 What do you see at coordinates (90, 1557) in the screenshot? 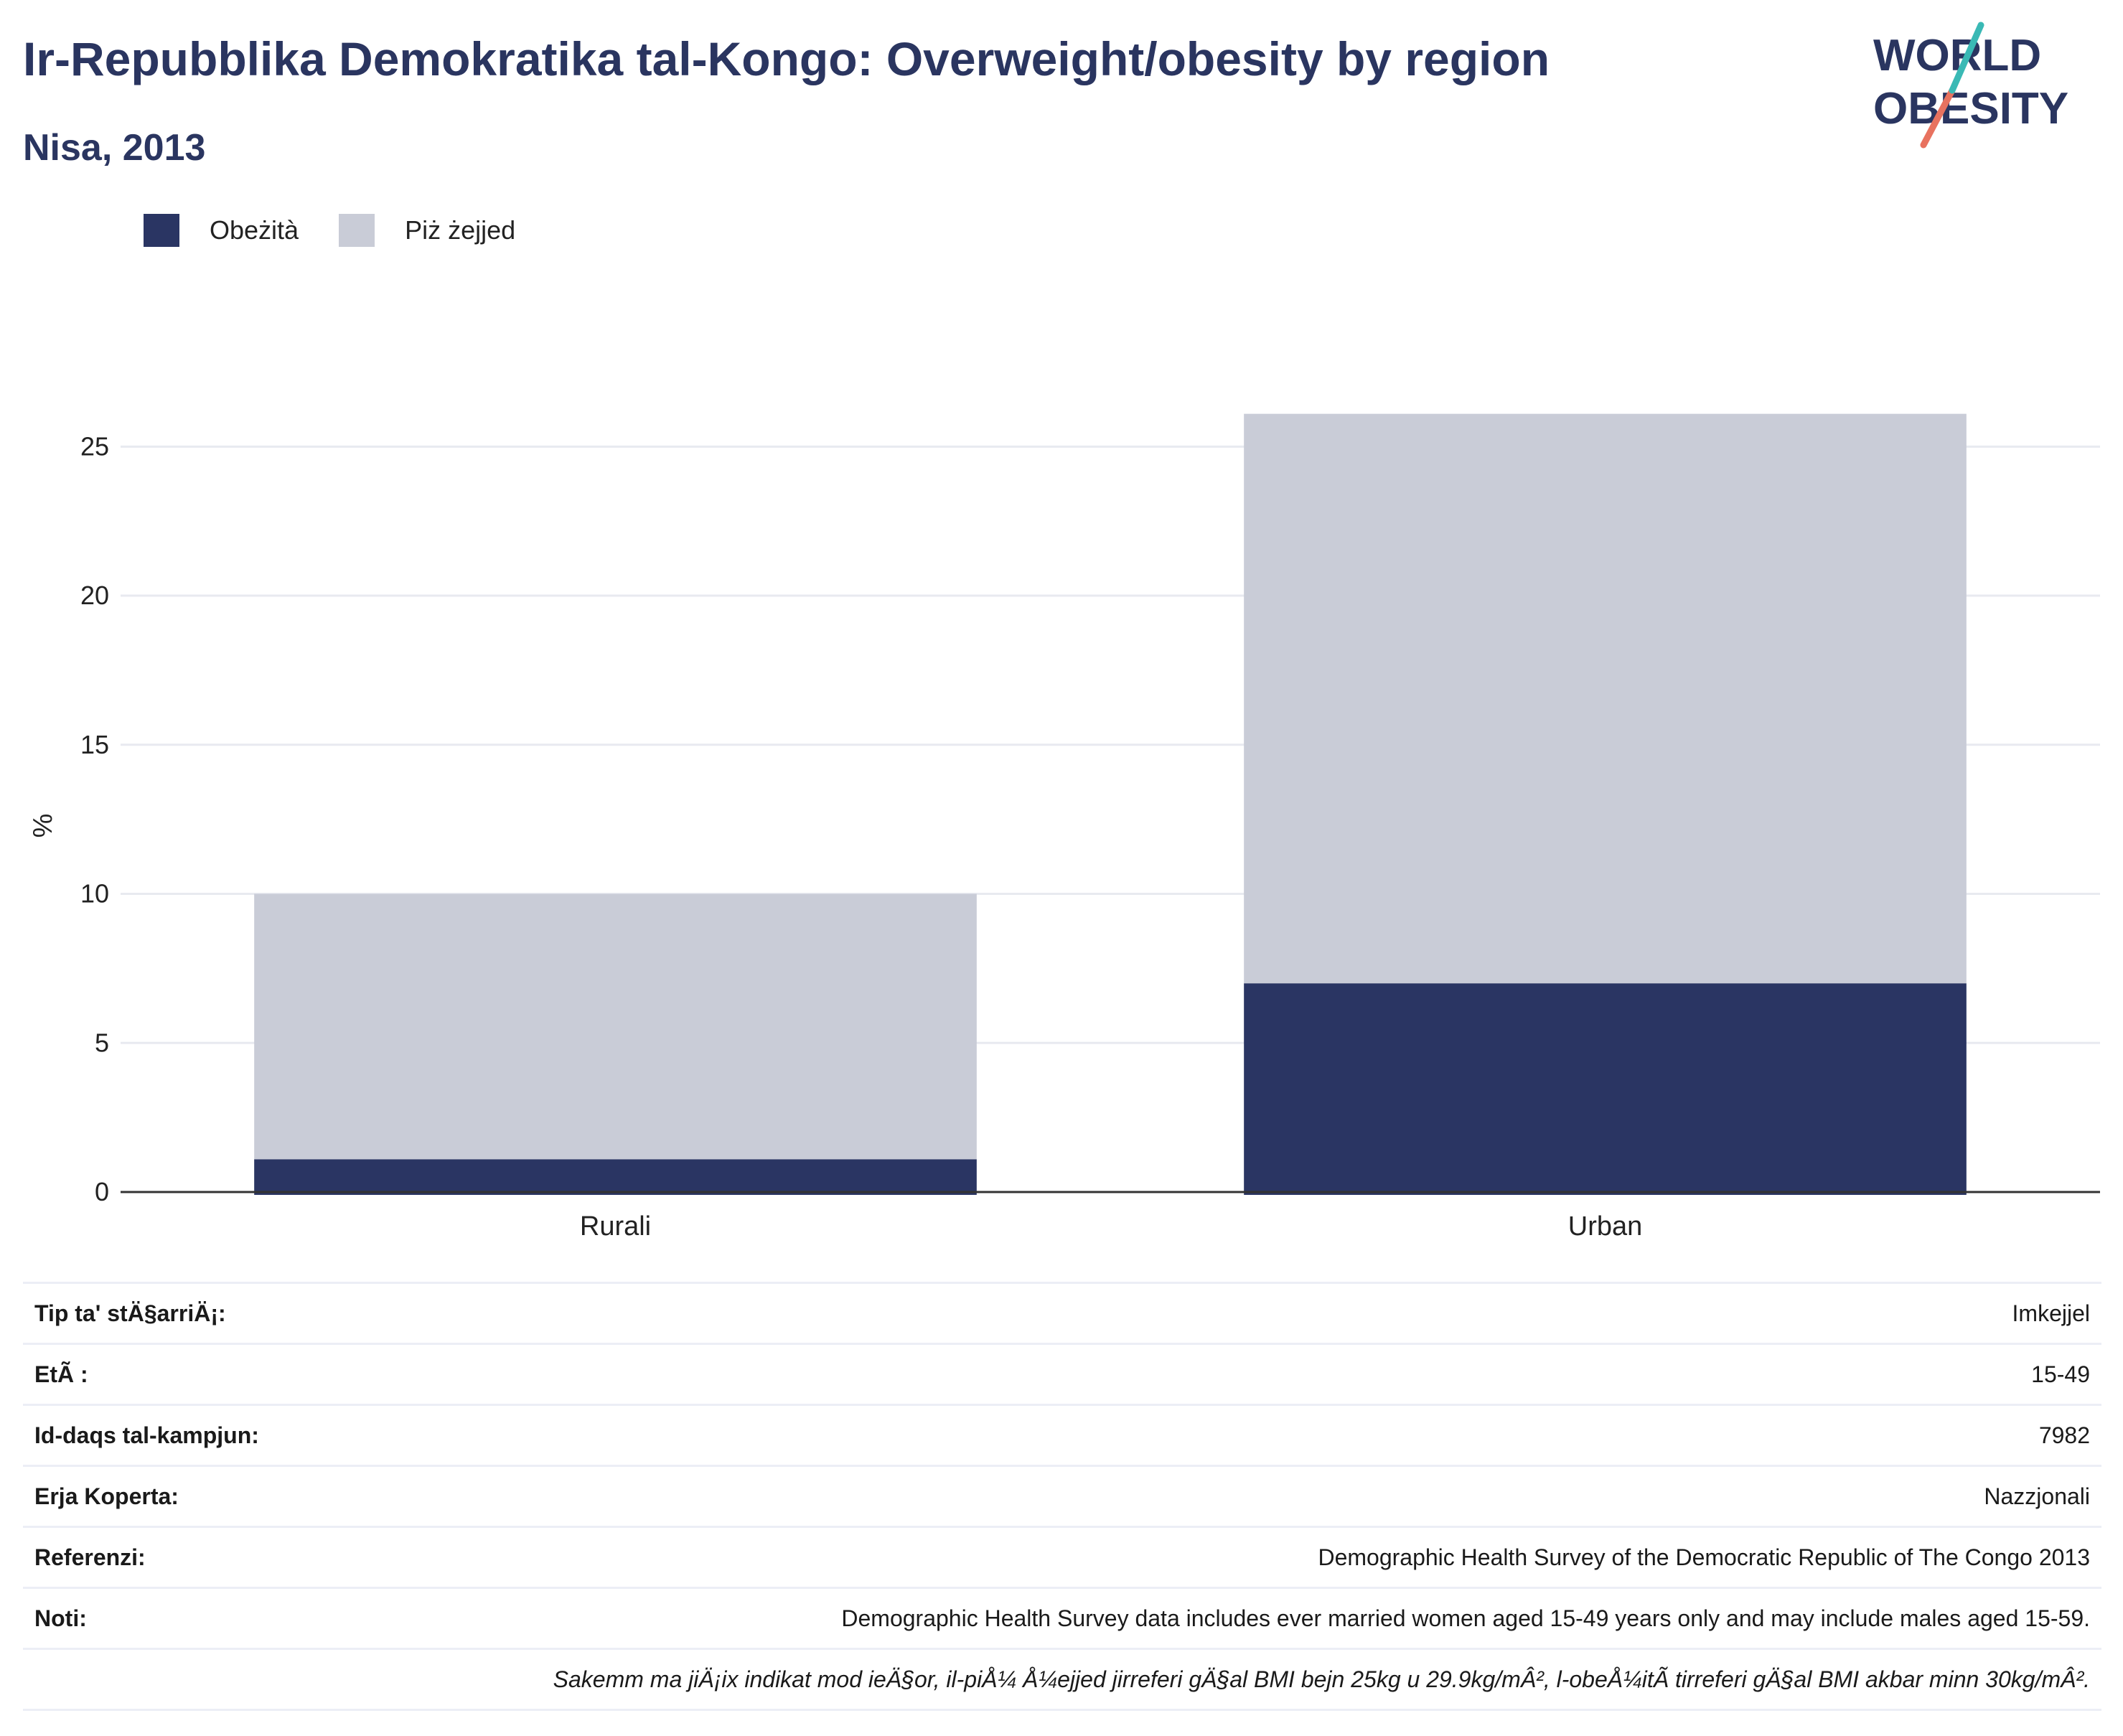
I see `info-label: Referenzi:` at bounding box center [90, 1557].